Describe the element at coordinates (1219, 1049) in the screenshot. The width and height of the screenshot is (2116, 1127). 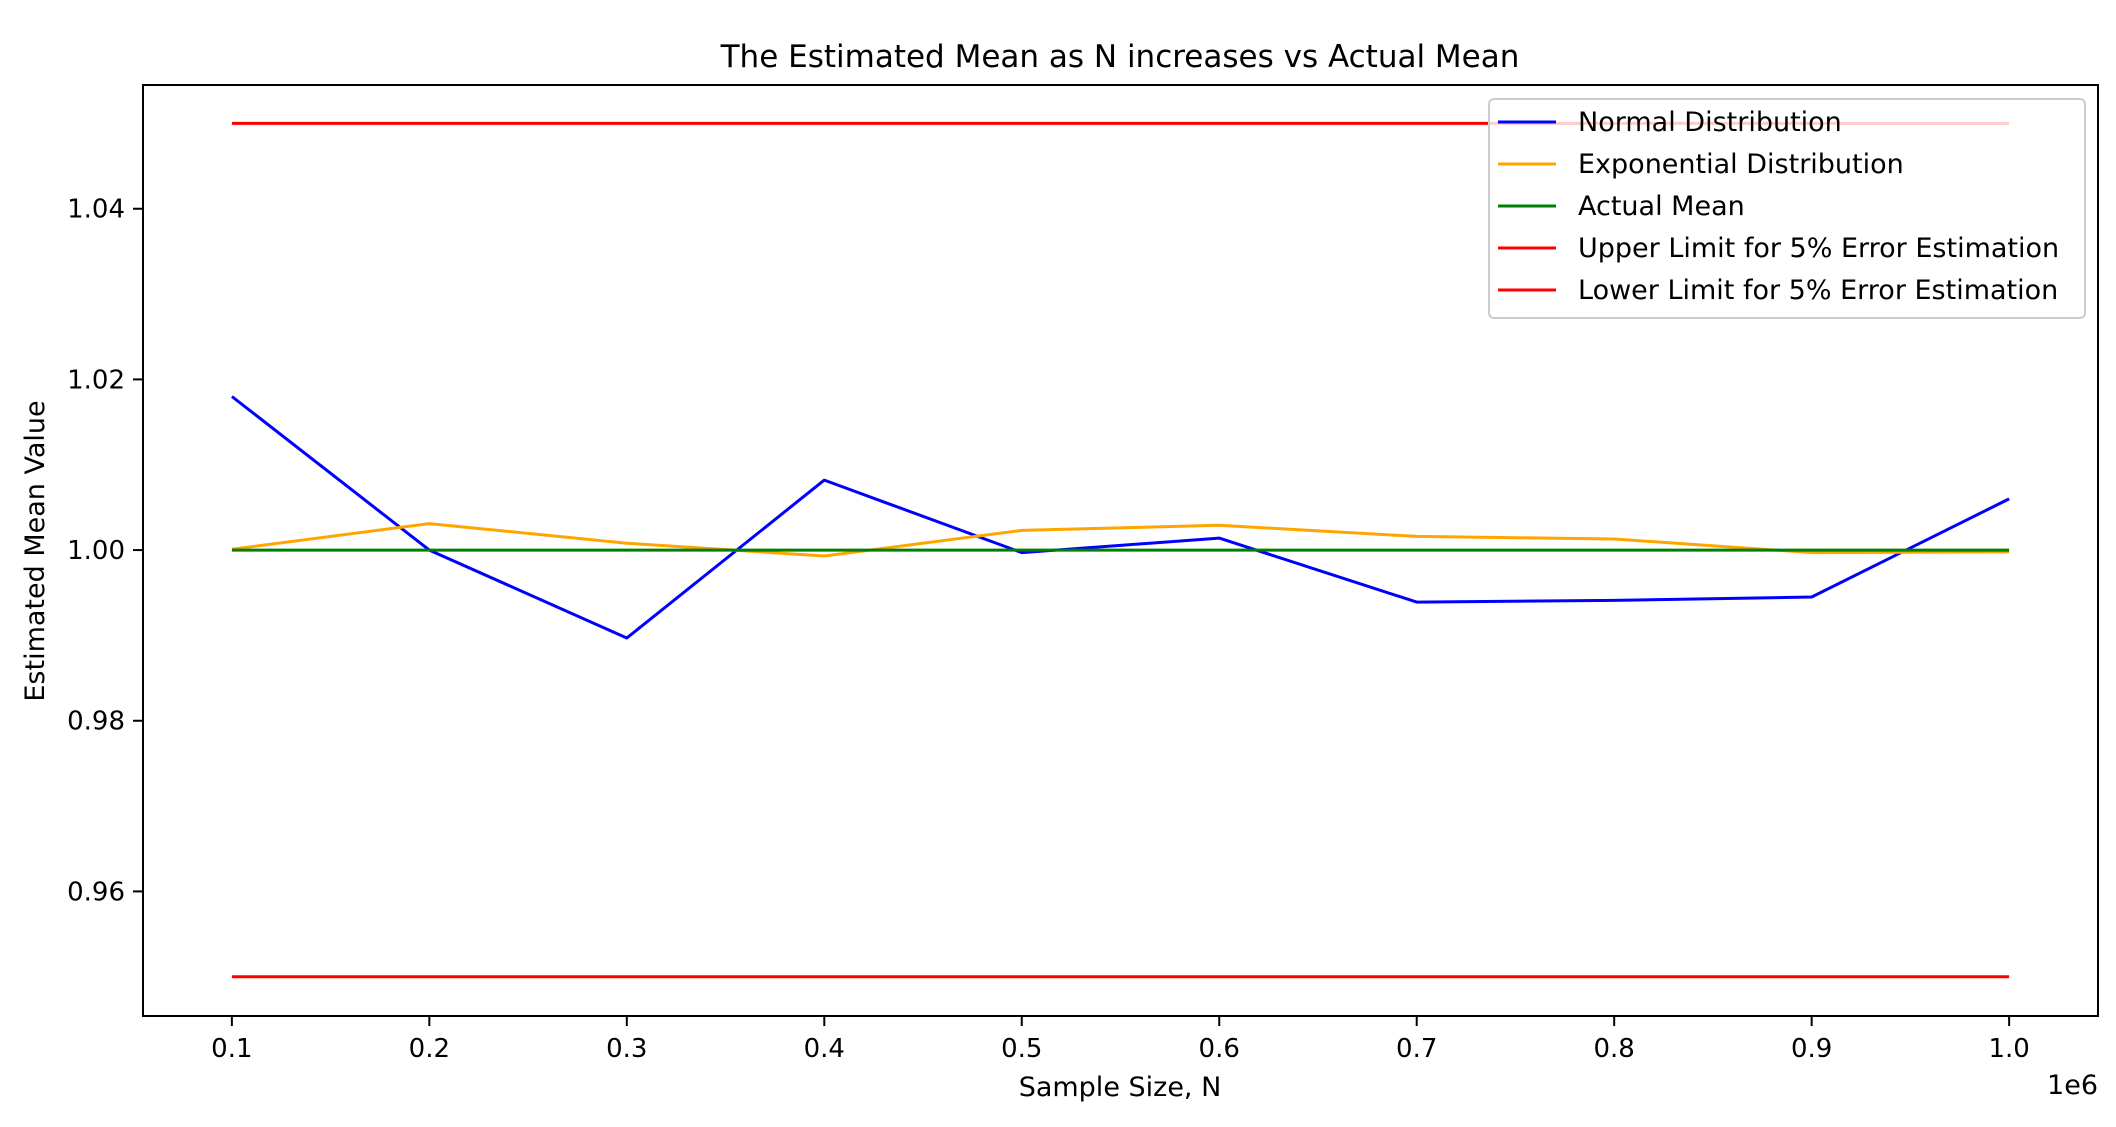
I see `x-tick-label: 0.6` at that location.